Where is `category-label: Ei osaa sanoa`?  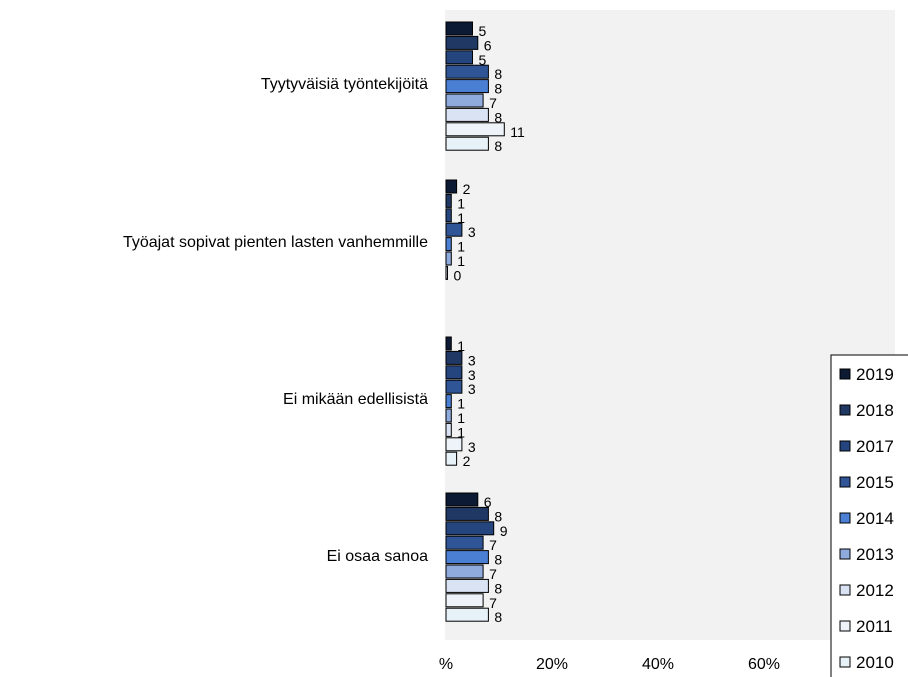 category-label: Ei osaa sanoa is located at coordinates (378, 556).